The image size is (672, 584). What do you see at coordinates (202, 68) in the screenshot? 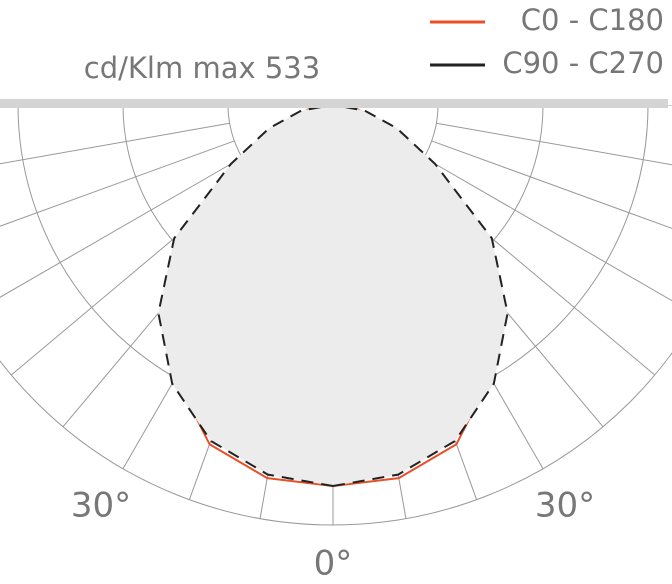
I see `chart-title: cd/Klm max 533` at bounding box center [202, 68].